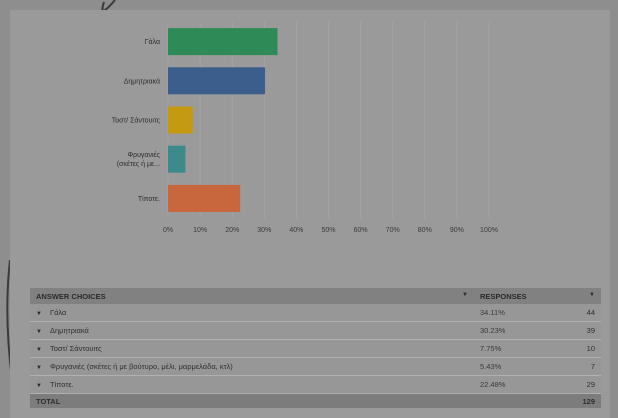 This screenshot has height=418, width=618. What do you see at coordinates (61, 384) in the screenshot?
I see `answer-choice-label: Τίποτε.` at bounding box center [61, 384].